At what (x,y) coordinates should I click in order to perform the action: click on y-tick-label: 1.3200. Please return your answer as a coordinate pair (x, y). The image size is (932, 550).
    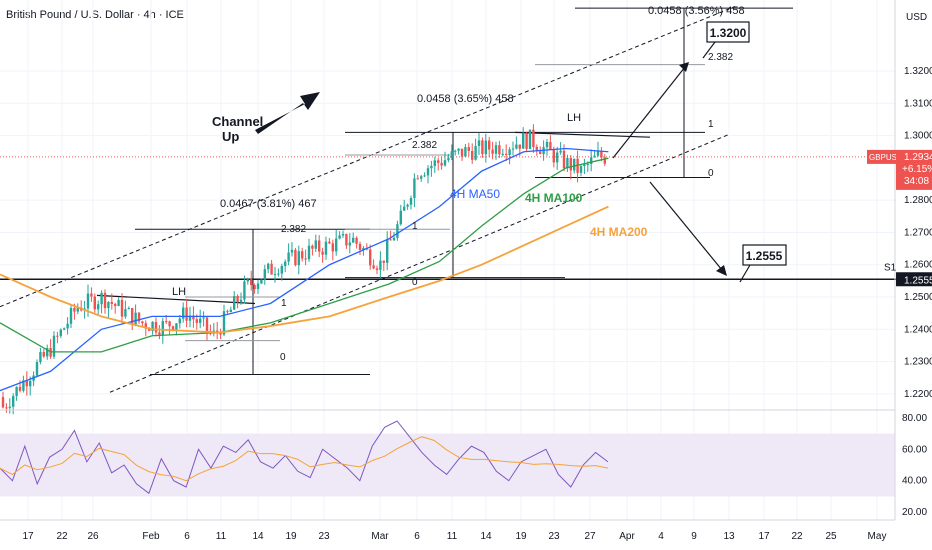
    Looking at the image, I should click on (918, 71).